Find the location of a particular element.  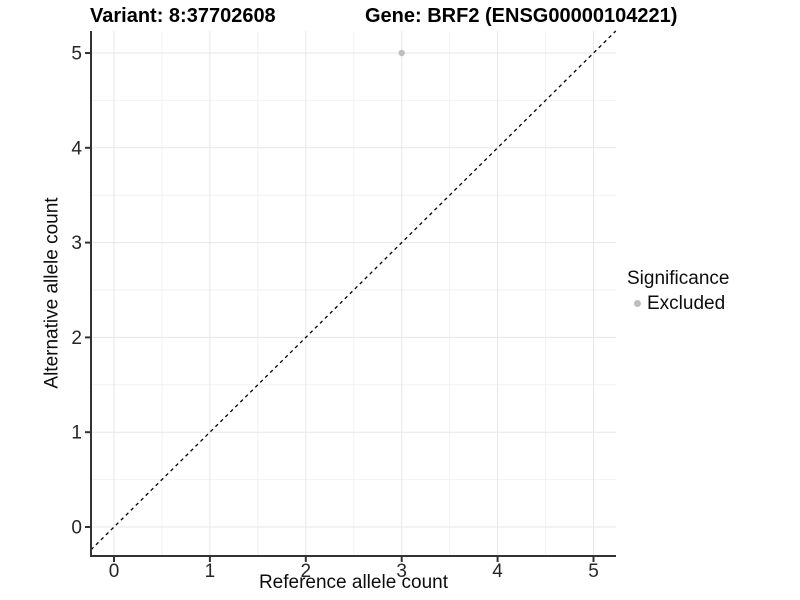

y-tick-label-4: 4 is located at coordinates (76, 148).